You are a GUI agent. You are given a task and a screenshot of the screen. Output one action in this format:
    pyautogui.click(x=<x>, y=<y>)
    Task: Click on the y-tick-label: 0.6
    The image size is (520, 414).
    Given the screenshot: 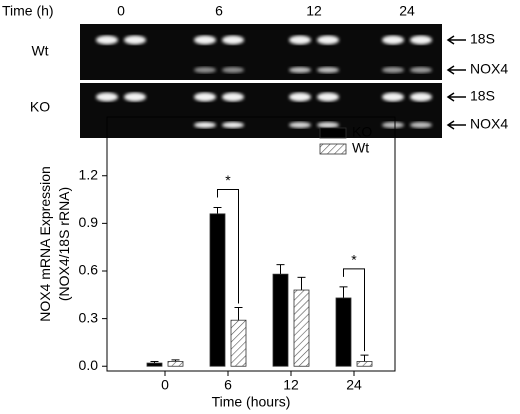 What is the action you would take?
    pyautogui.click(x=89, y=270)
    